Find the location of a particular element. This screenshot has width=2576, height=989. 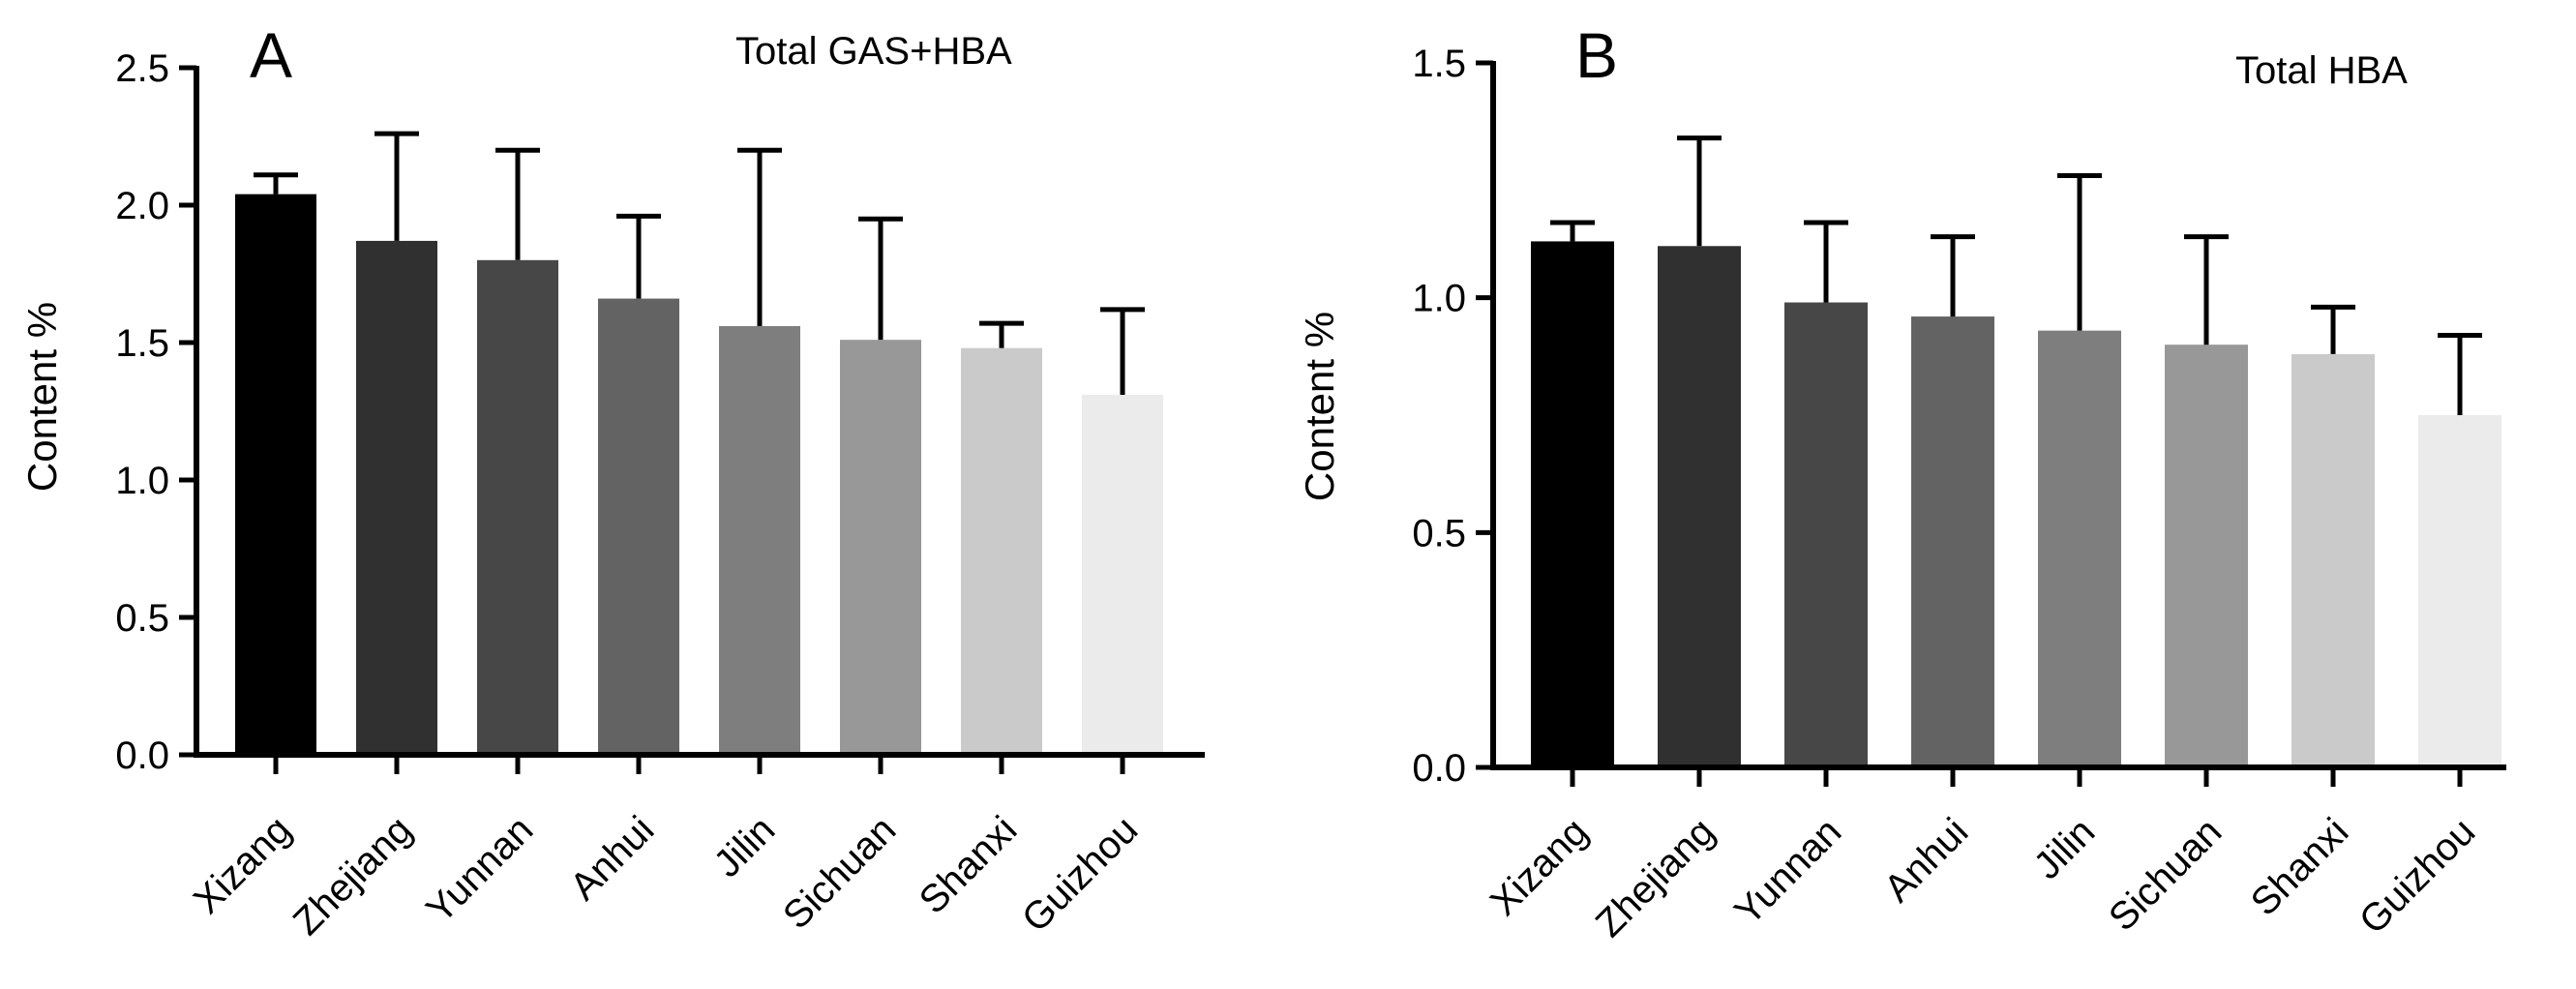

panel-b-category-label: Yunnan is located at coordinates (1787, 871).